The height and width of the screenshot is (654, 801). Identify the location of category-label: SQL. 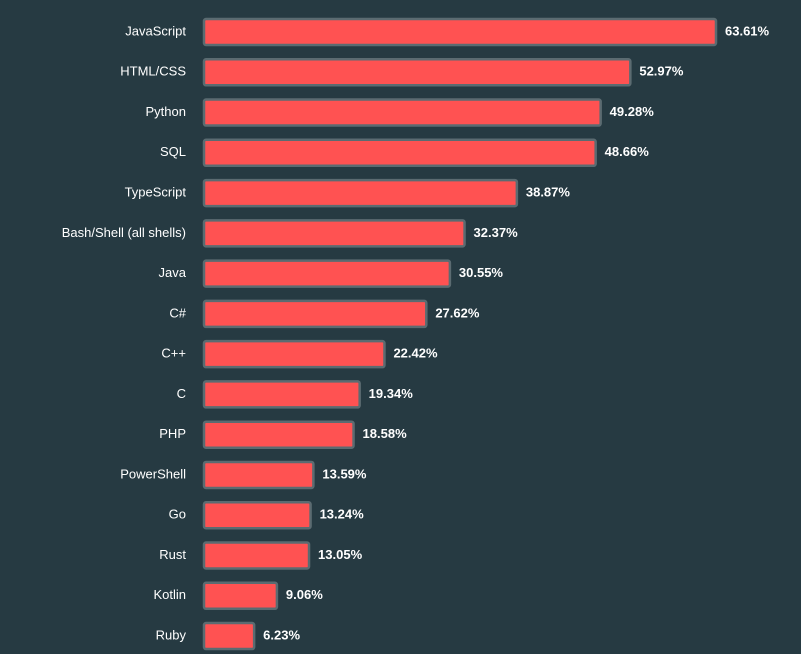
(173, 151).